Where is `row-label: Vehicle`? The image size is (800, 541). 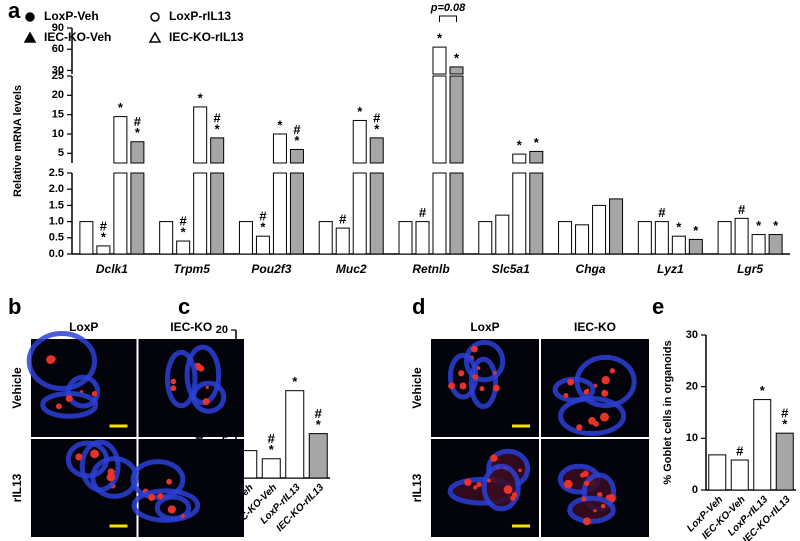
row-label: Vehicle is located at coordinates (417, 388).